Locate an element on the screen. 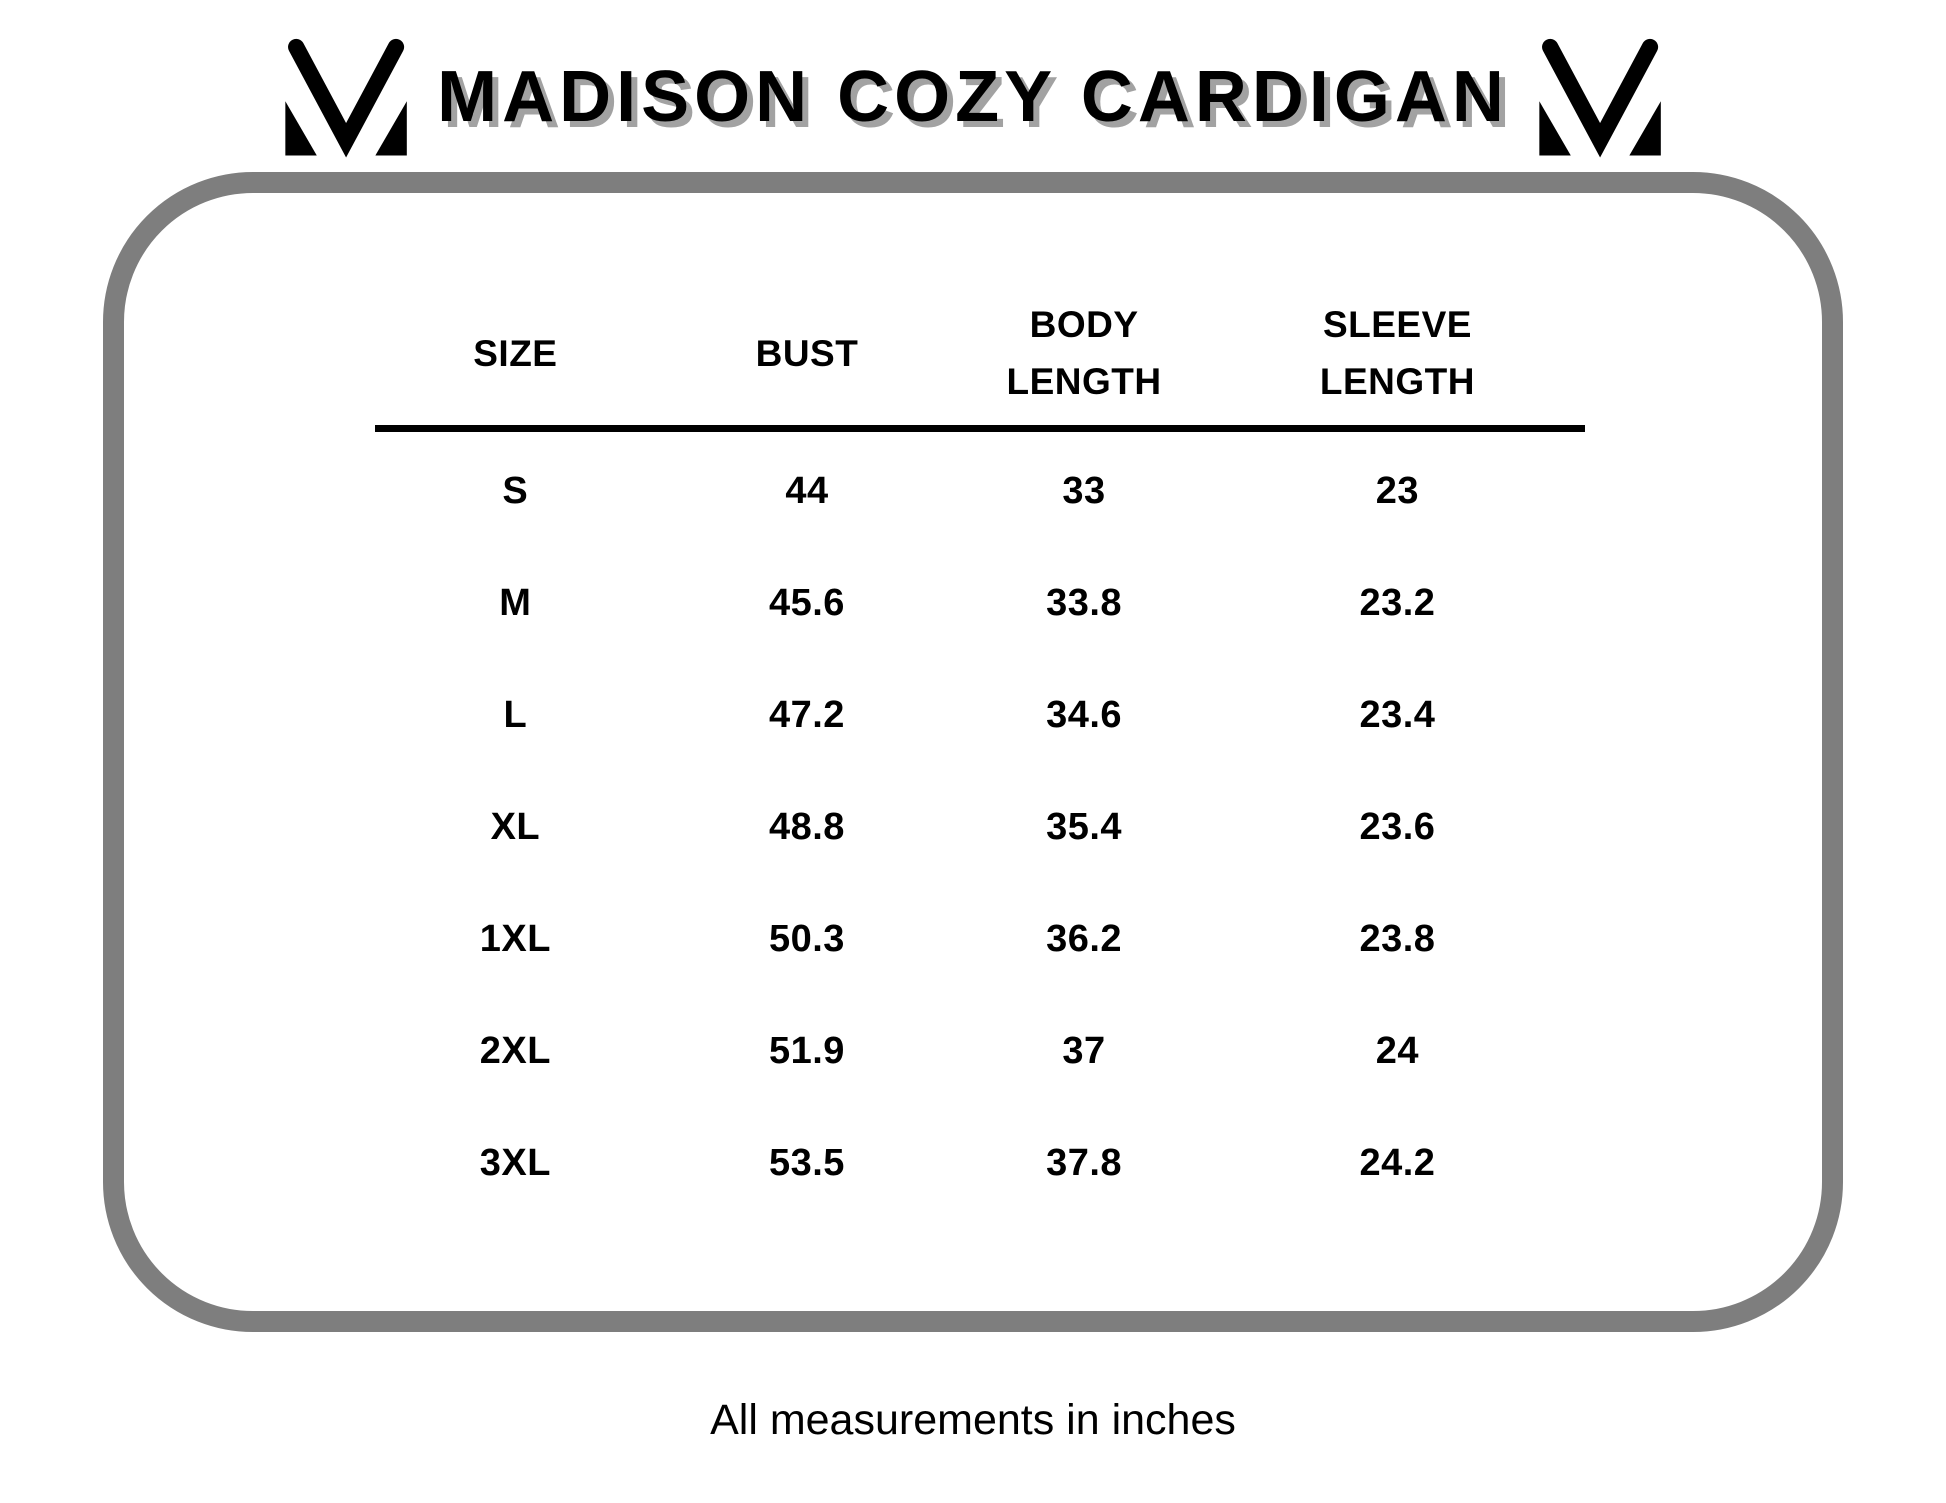 This screenshot has height=1503, width=1946. cell-sleeve-length: 24 is located at coordinates (1397, 1051).